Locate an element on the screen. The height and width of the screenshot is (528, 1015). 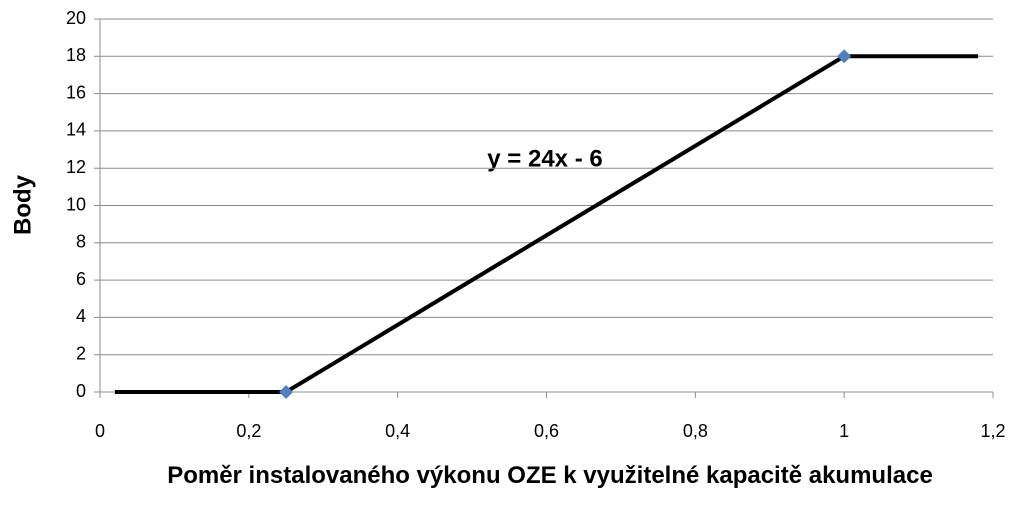
y-axis-label: Body is located at coordinates (22, 204).